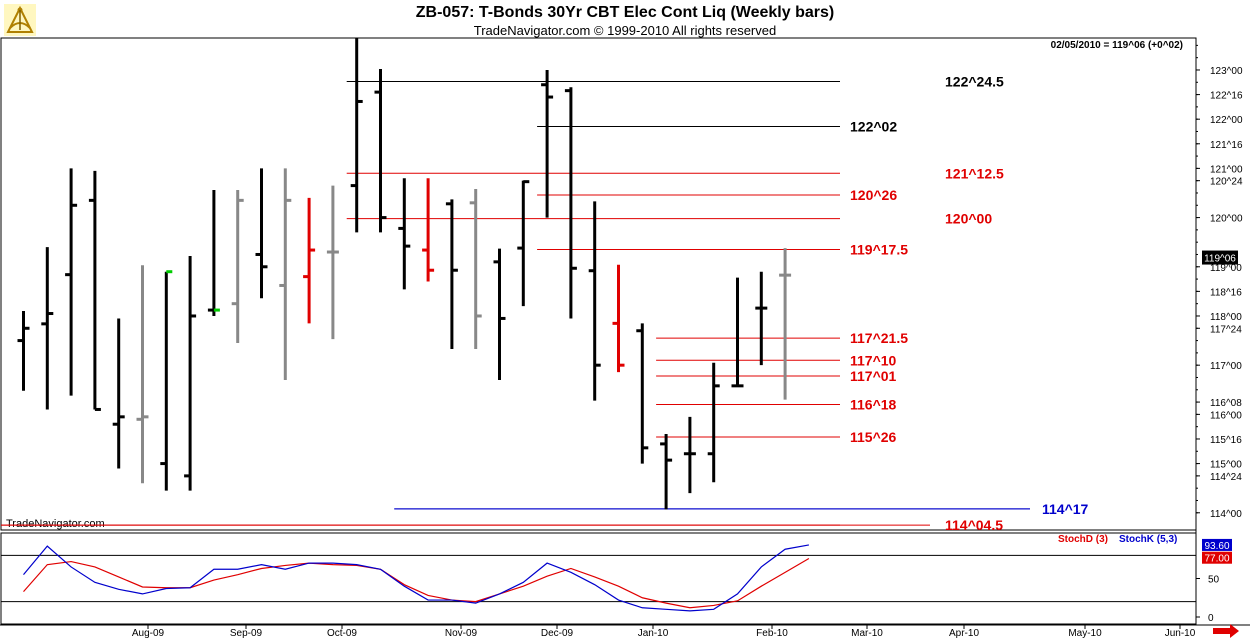  Describe the element at coordinates (873, 127) in the screenshot. I see `level-label: 122^02` at that location.